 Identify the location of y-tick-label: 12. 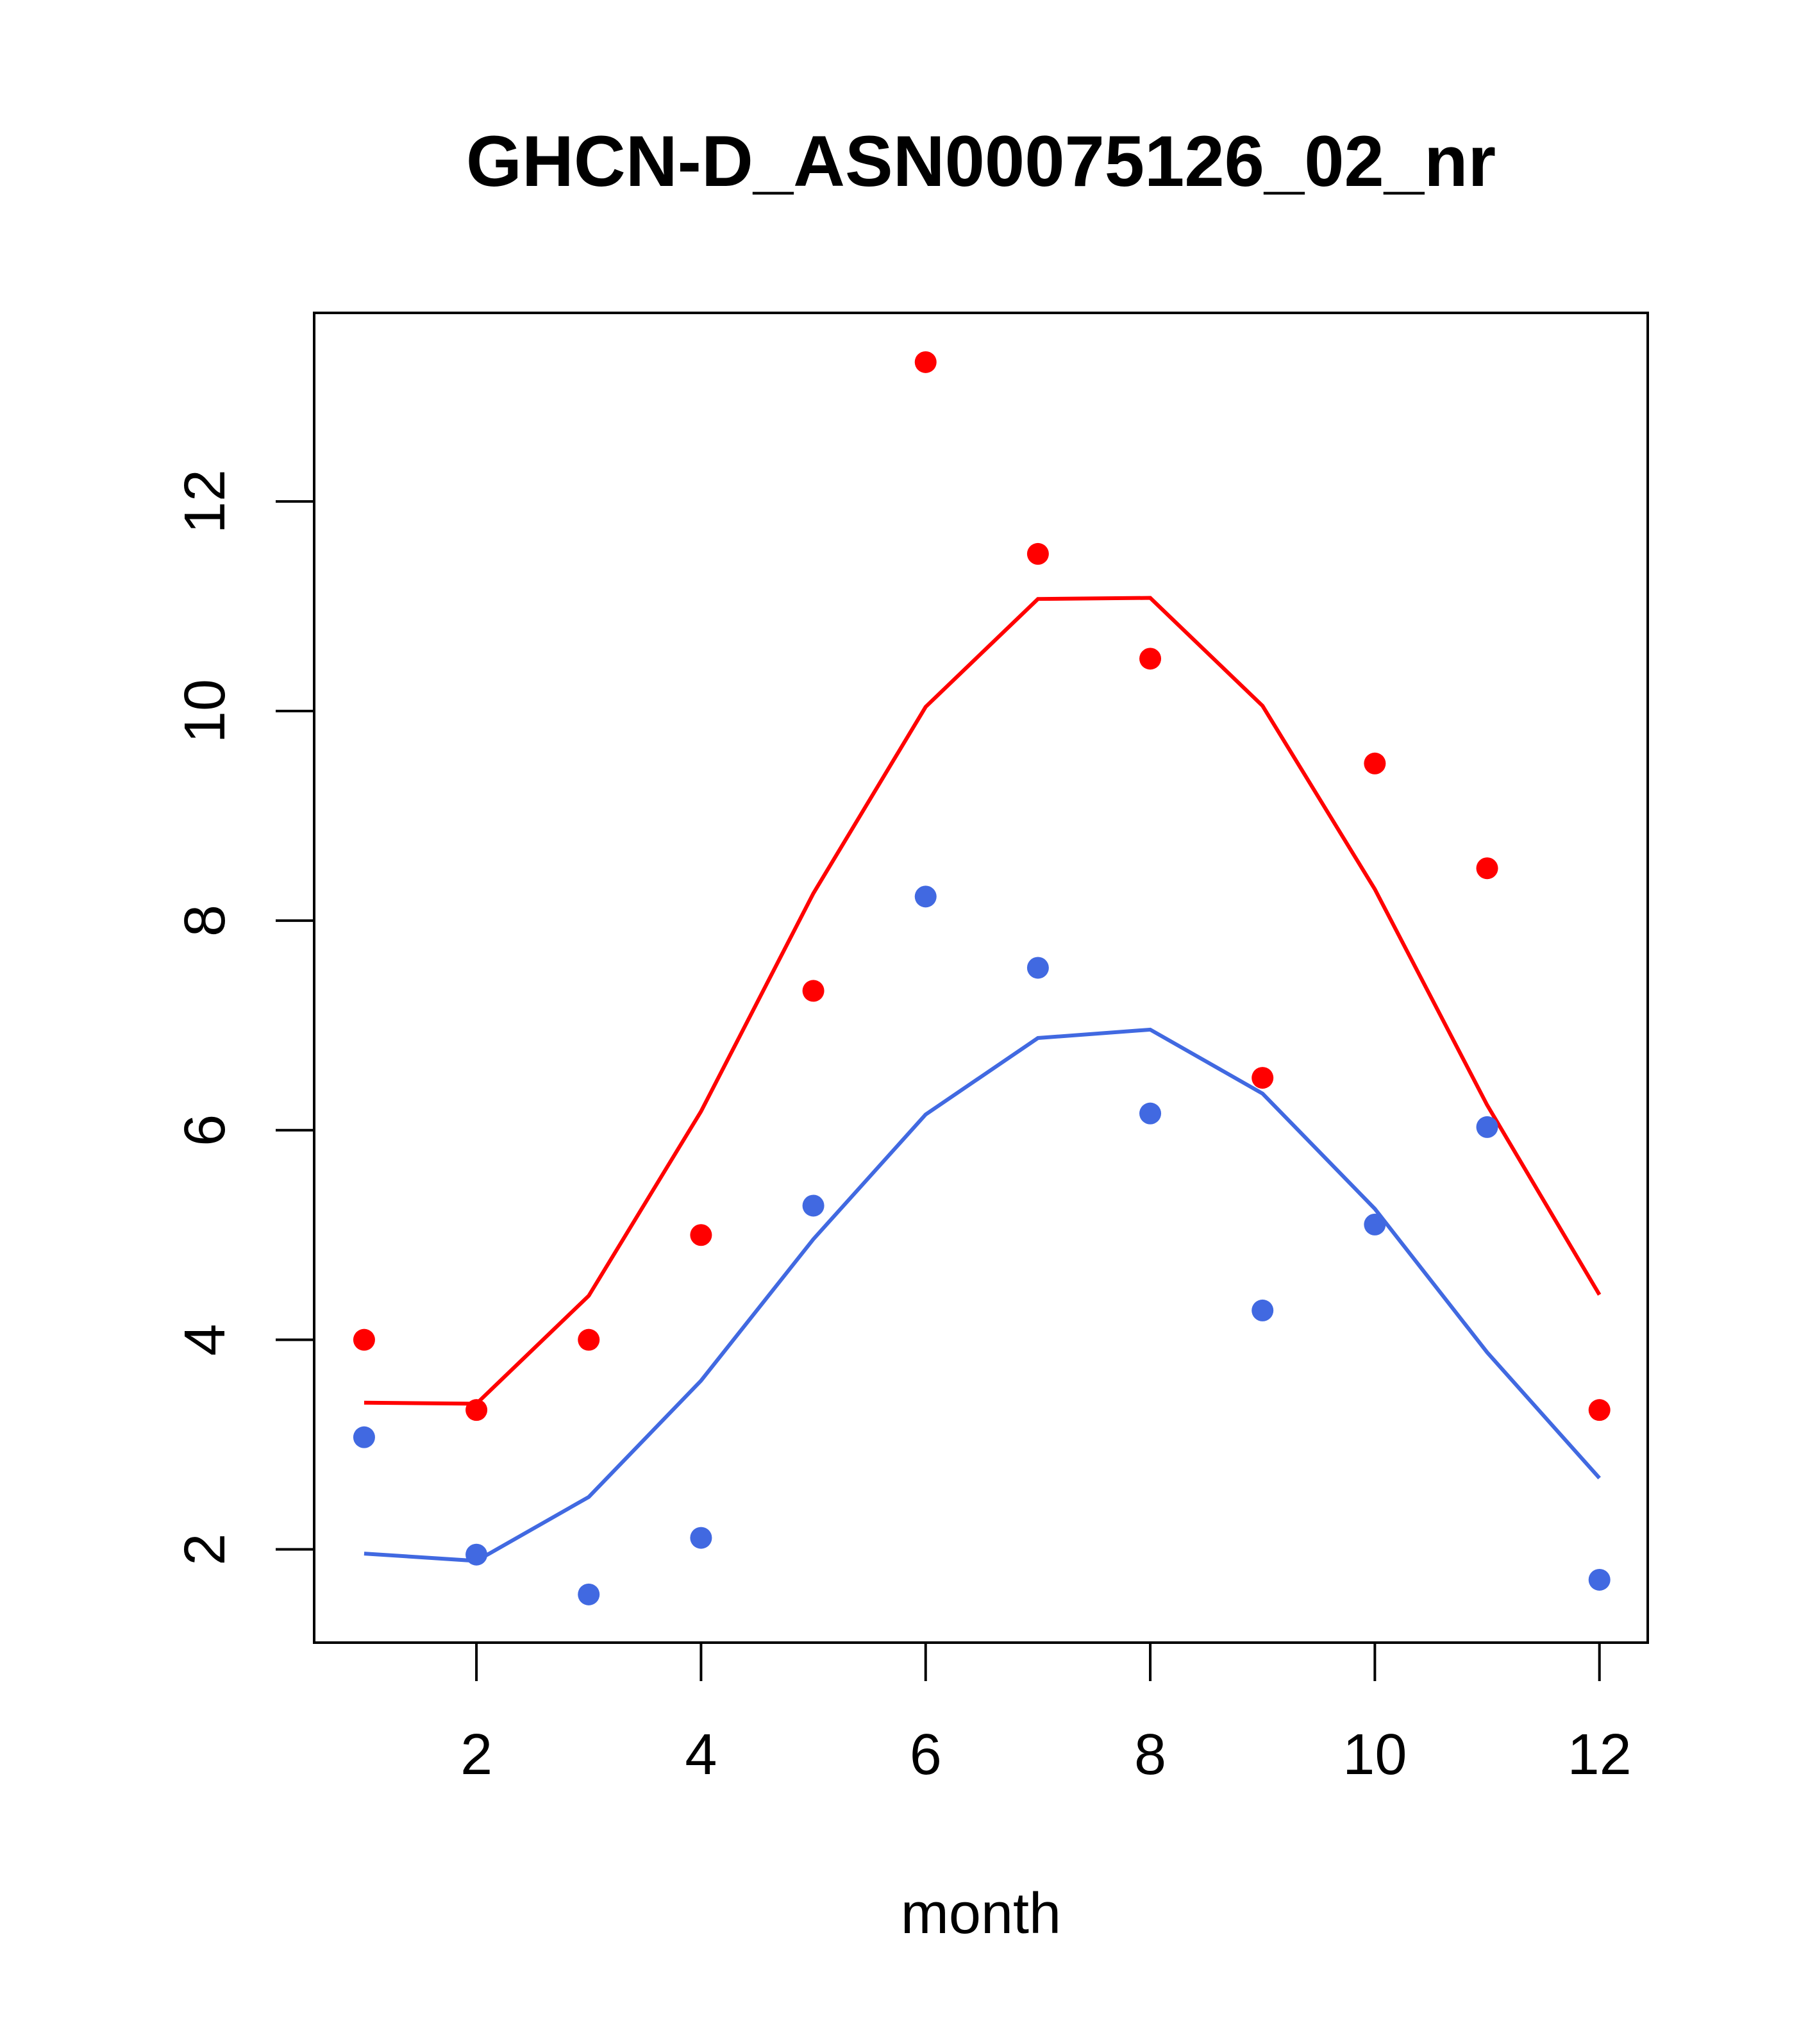
(205, 501).